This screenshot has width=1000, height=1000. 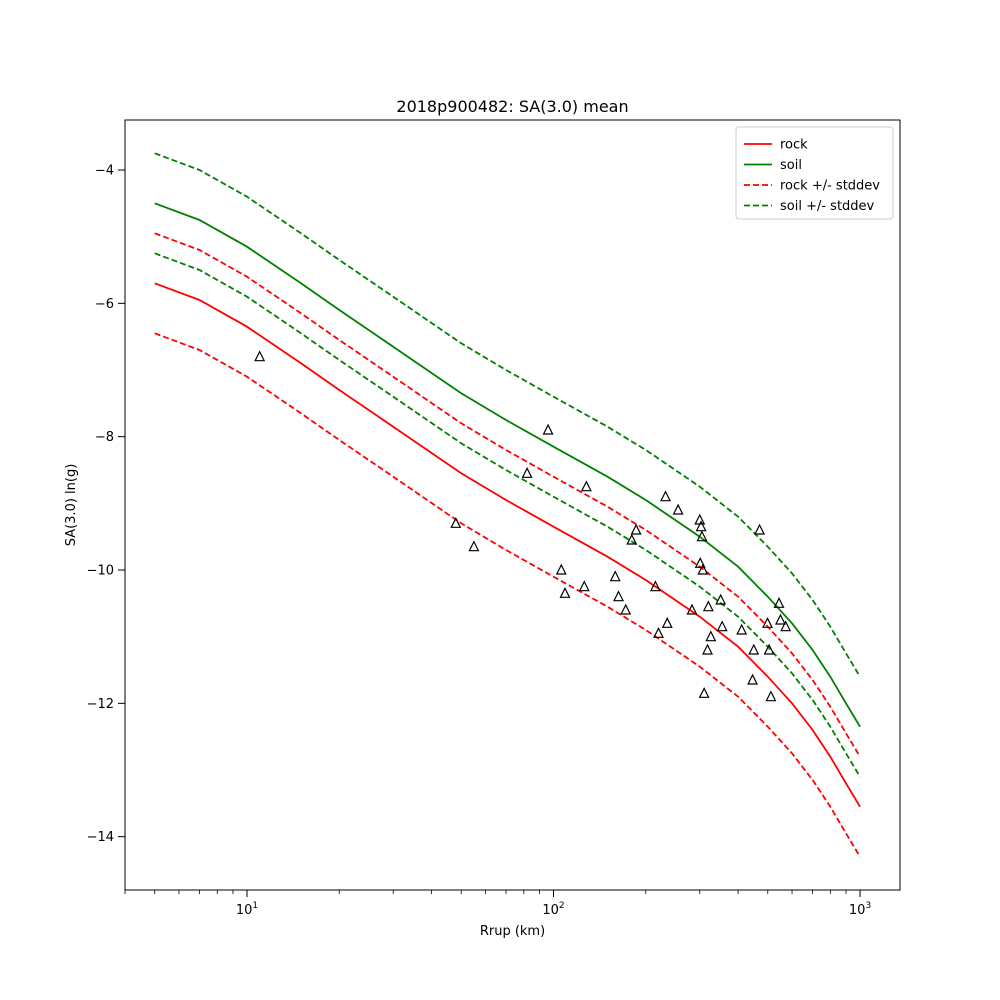 What do you see at coordinates (104, 171) in the screenshot?
I see `y-tick-label: −4` at bounding box center [104, 171].